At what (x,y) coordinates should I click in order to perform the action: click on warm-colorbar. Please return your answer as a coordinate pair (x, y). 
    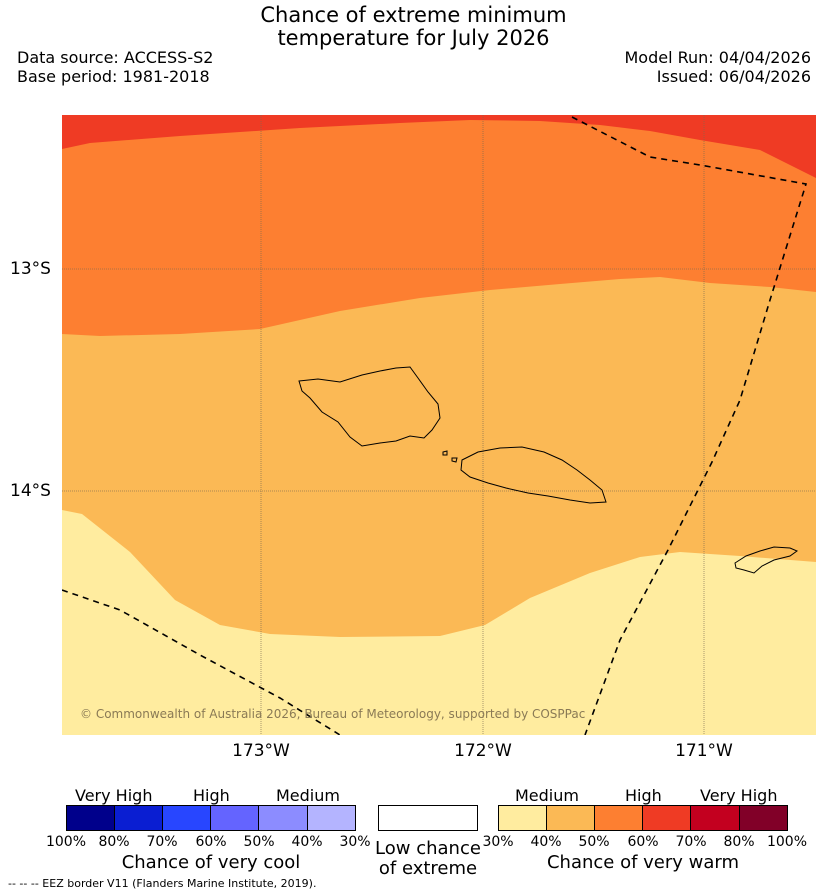
    Looking at the image, I should click on (643, 818).